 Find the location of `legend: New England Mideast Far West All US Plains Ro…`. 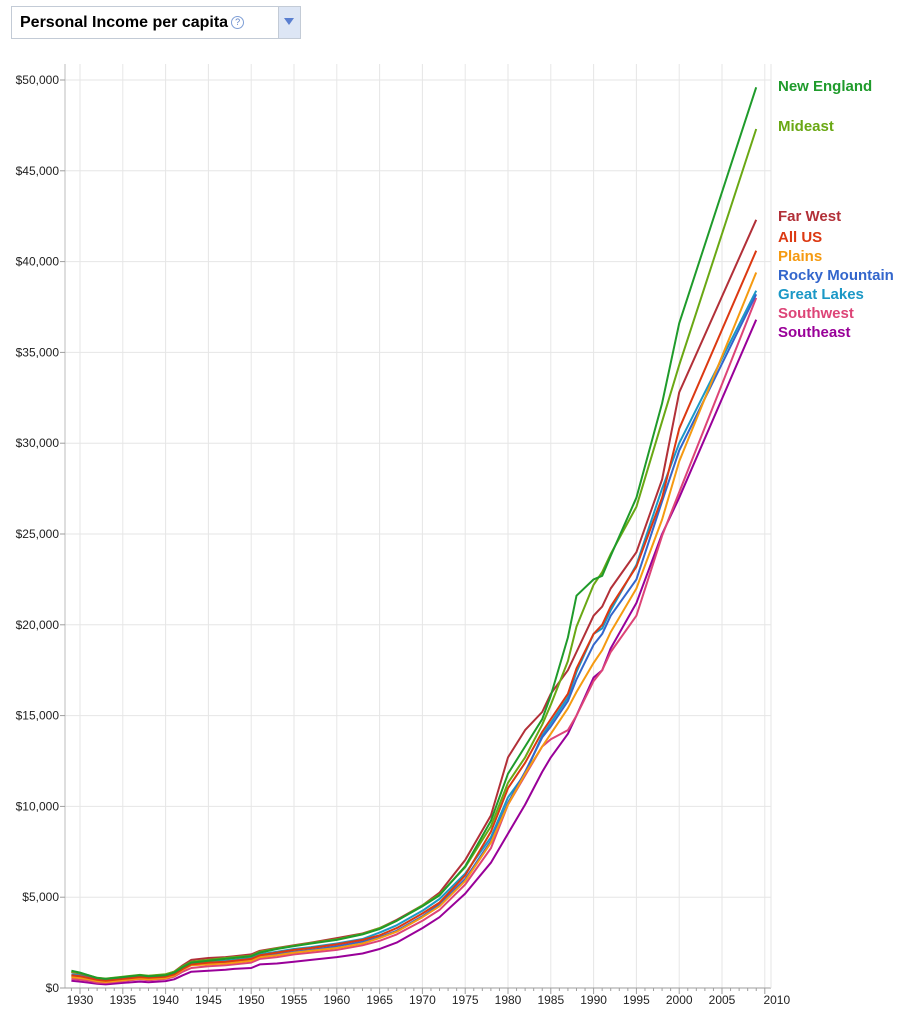

legend: New England Mideast Far West All US Plains Ro… is located at coordinates (836, 209).